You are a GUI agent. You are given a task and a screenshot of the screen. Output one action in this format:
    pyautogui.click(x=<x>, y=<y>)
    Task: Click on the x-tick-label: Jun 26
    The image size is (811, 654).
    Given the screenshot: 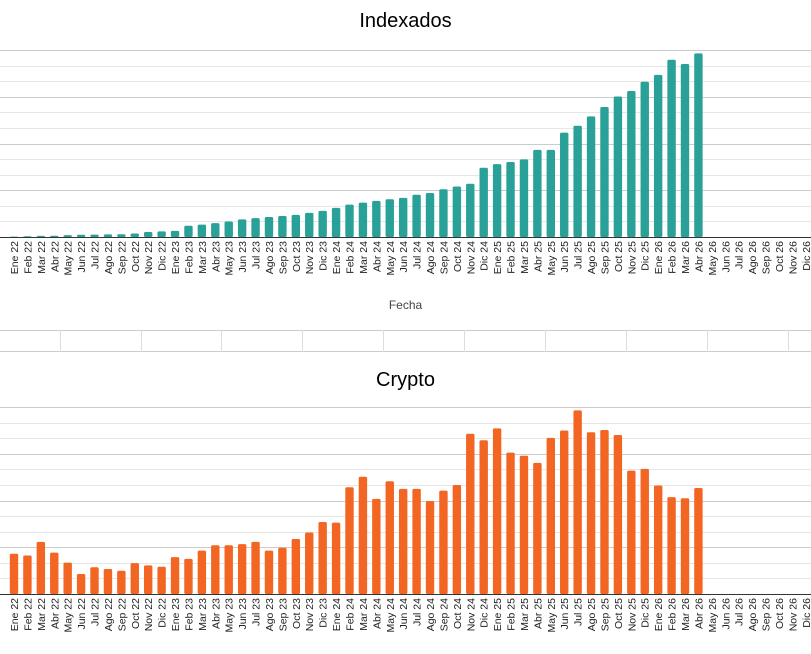 What is the action you would take?
    pyautogui.click(x=726, y=257)
    